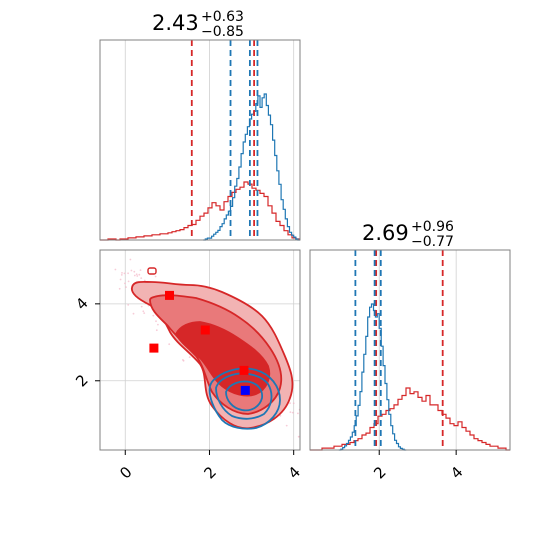 This screenshot has height=550, width=550. I want to click on marginal-2-frame, so click(410, 350).